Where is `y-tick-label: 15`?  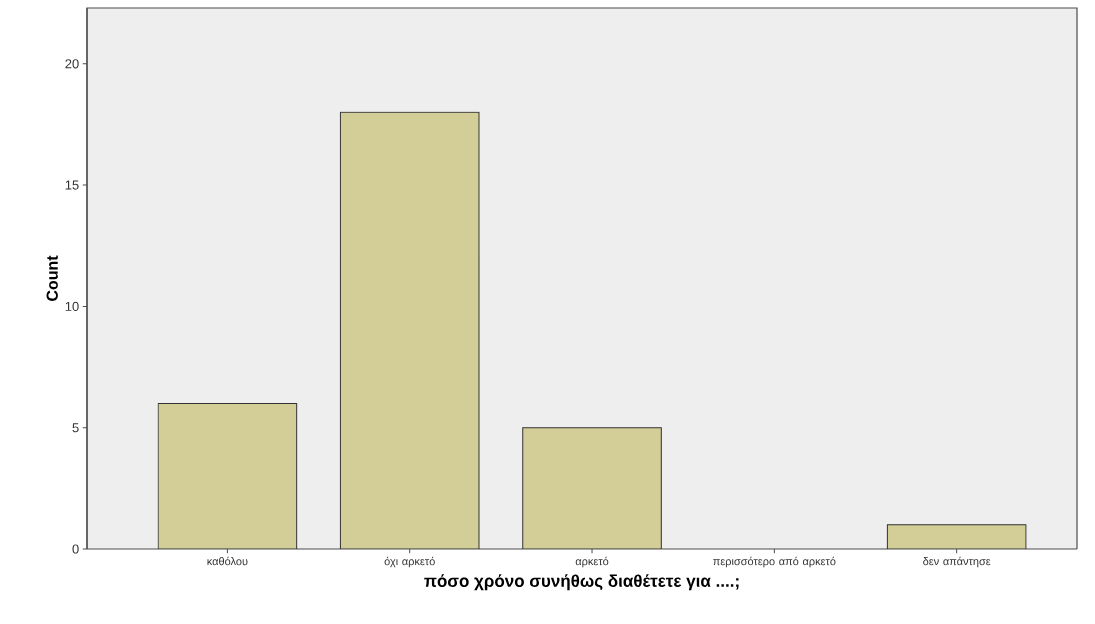
y-tick-label: 15 is located at coordinates (72, 185).